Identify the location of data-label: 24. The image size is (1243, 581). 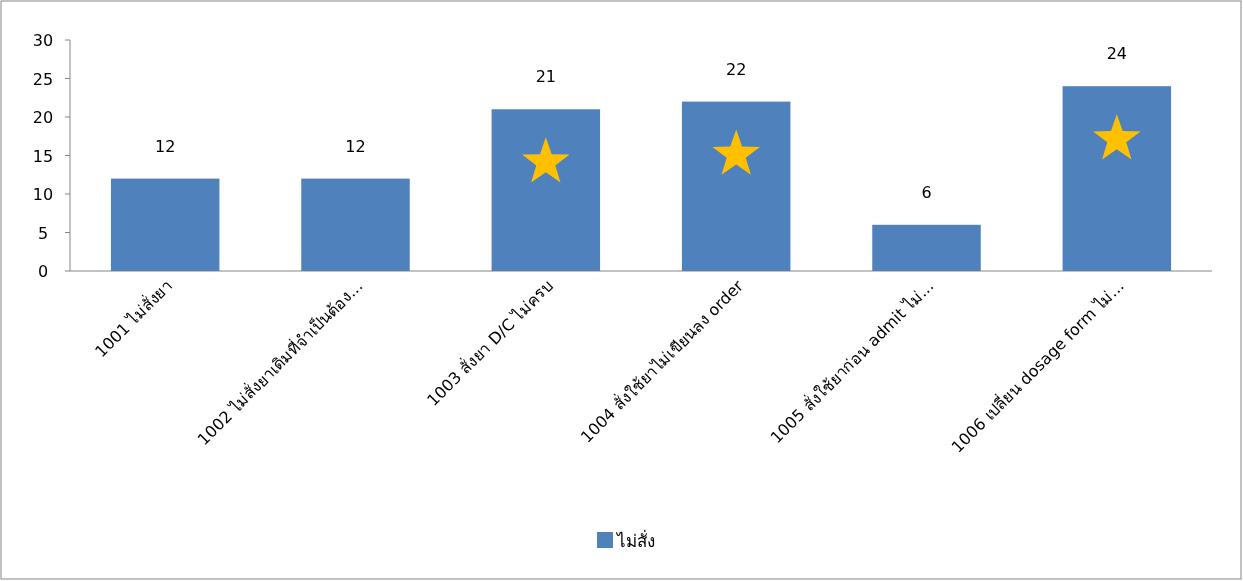
(1117, 54).